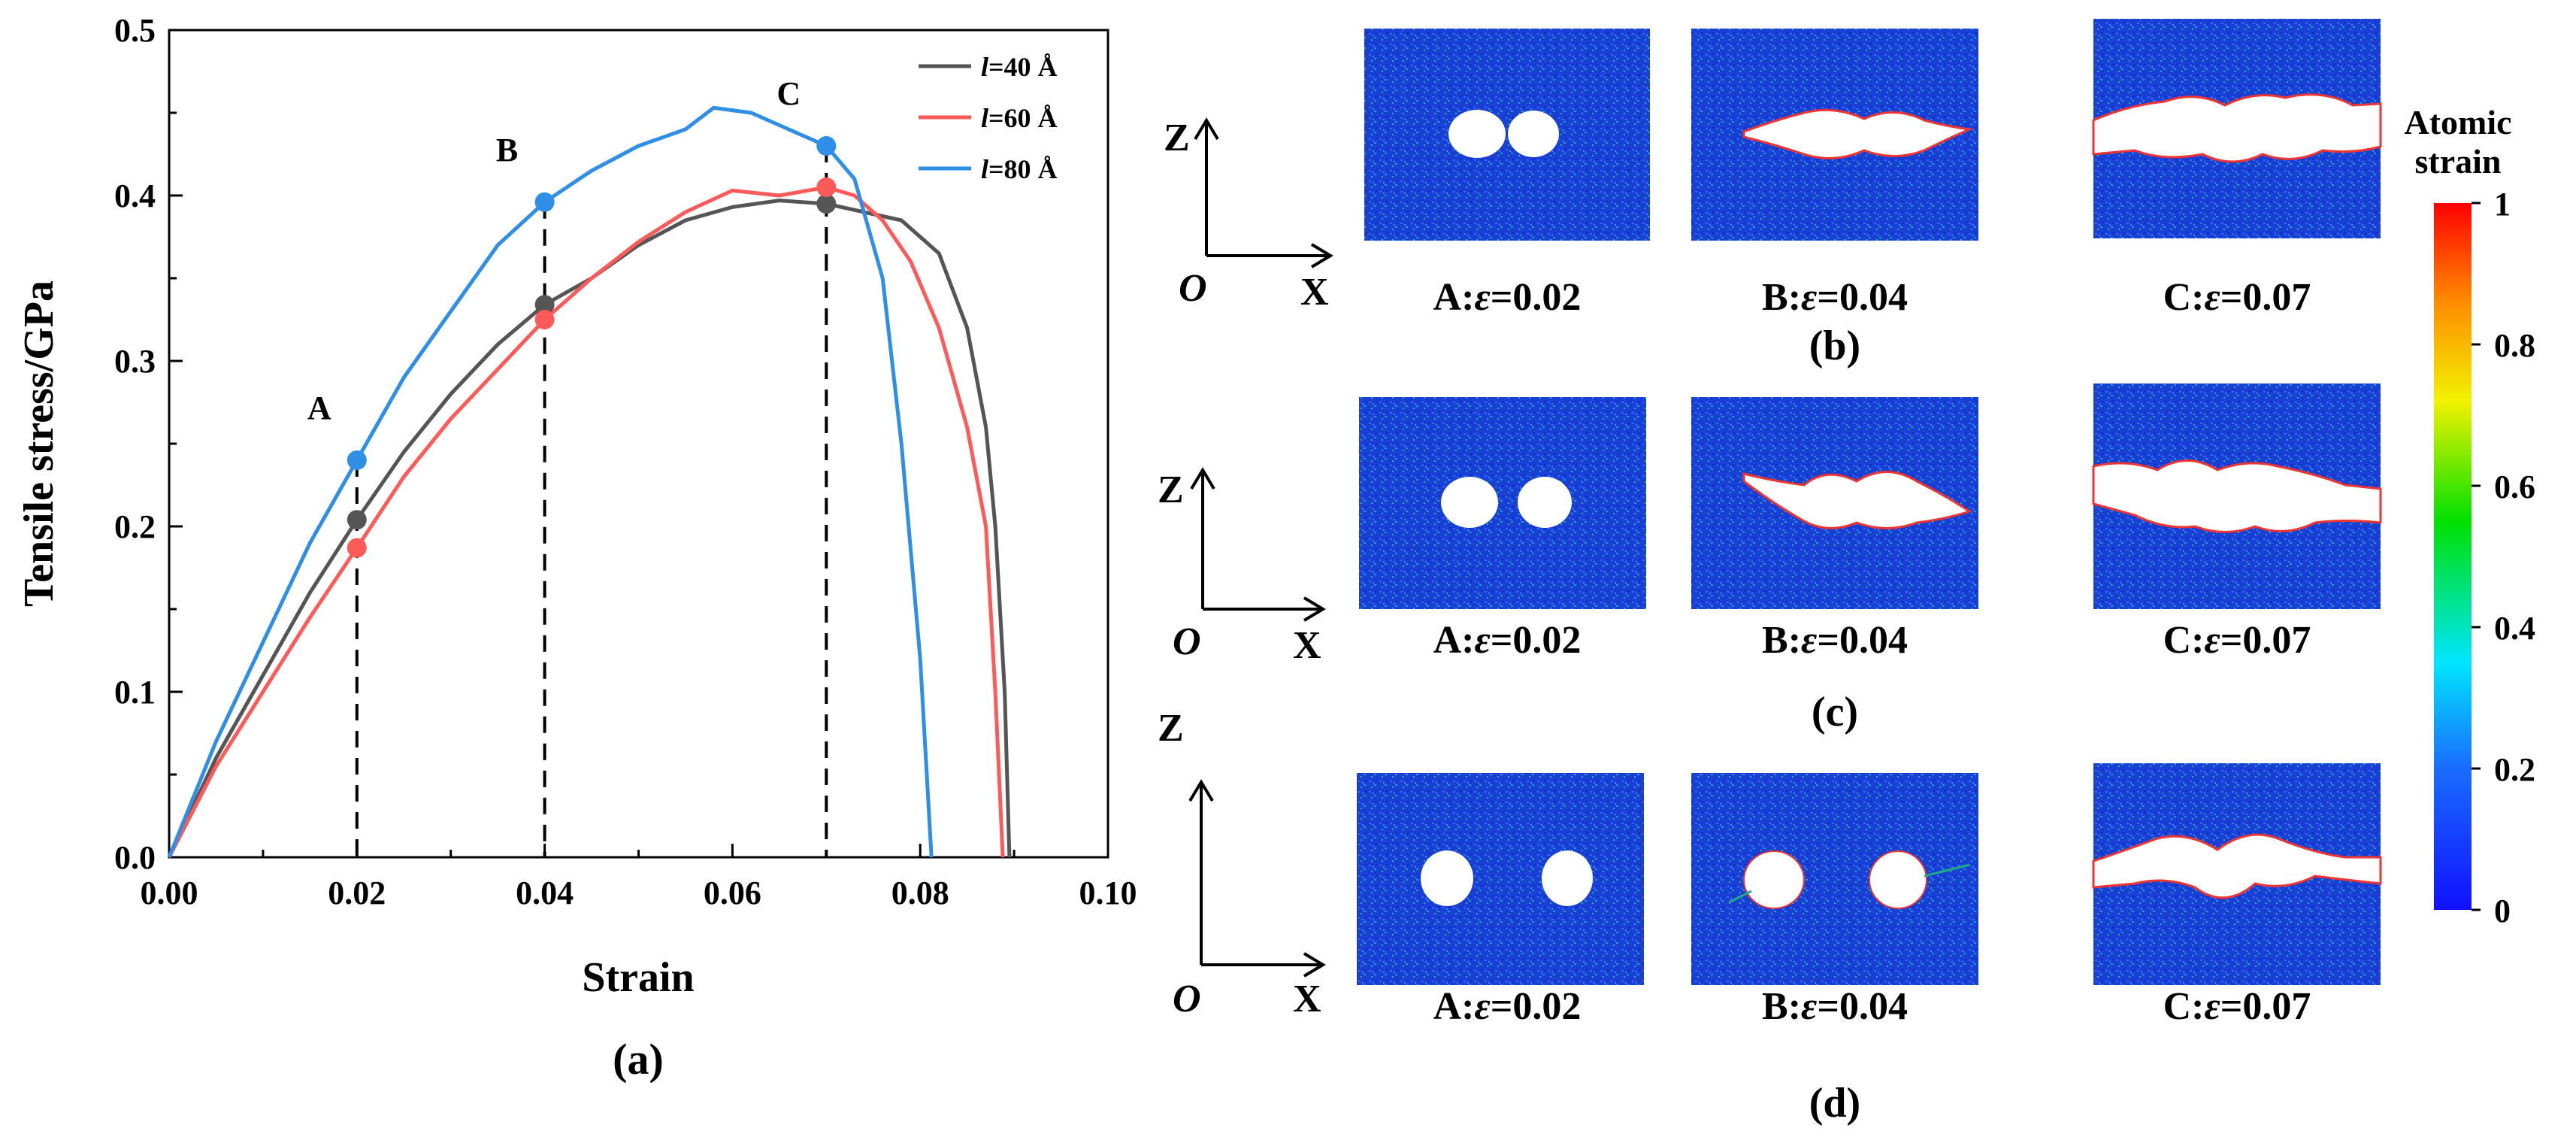  What do you see at coordinates (554, 250) in the screenshot?
I see `marker-labels: A B C` at bounding box center [554, 250].